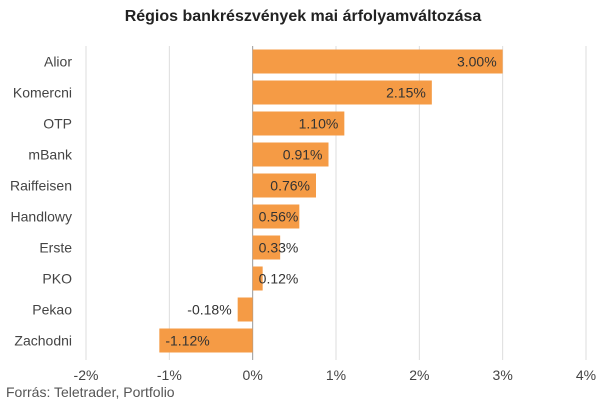 The height and width of the screenshot is (410, 606). I want to click on data-label: -0.18%, so click(209, 310).